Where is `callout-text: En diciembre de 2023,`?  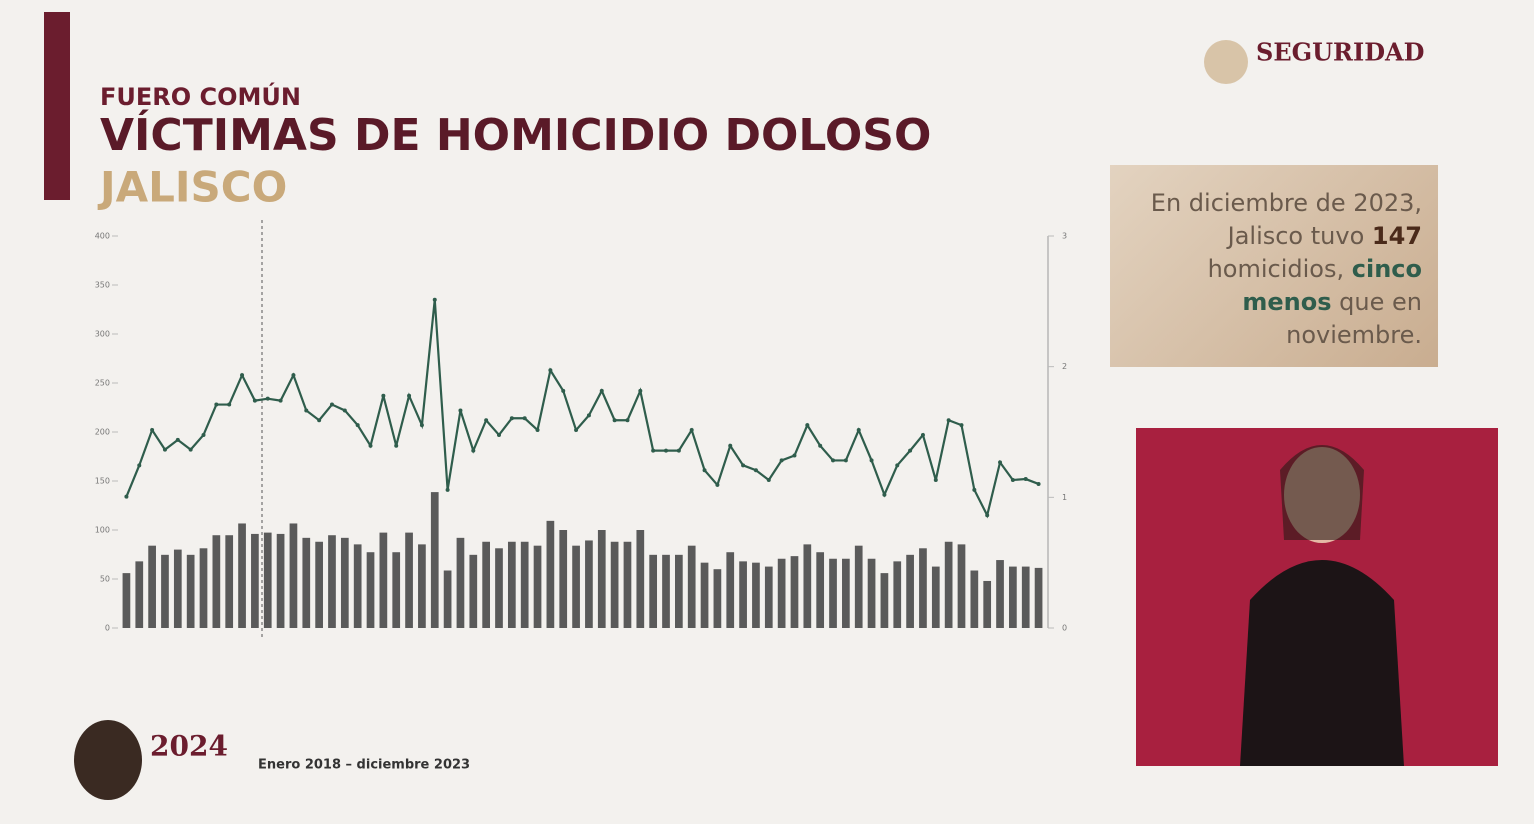
callout-text: En diciembre de 2023, is located at coordinates (1286, 203).